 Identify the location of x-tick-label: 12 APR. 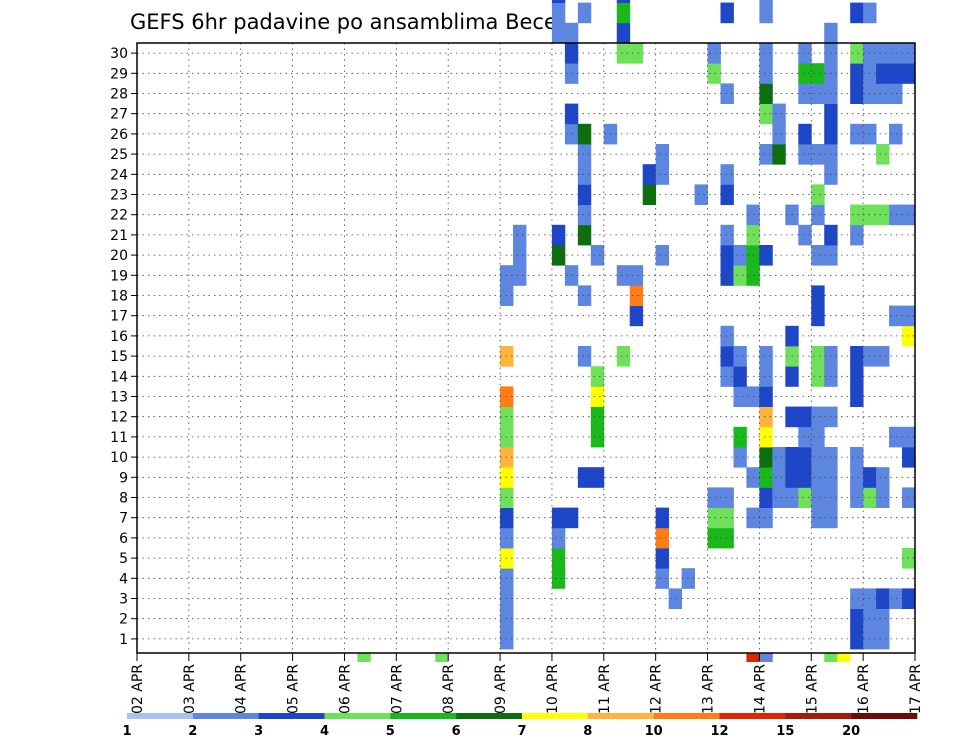
(657, 689).